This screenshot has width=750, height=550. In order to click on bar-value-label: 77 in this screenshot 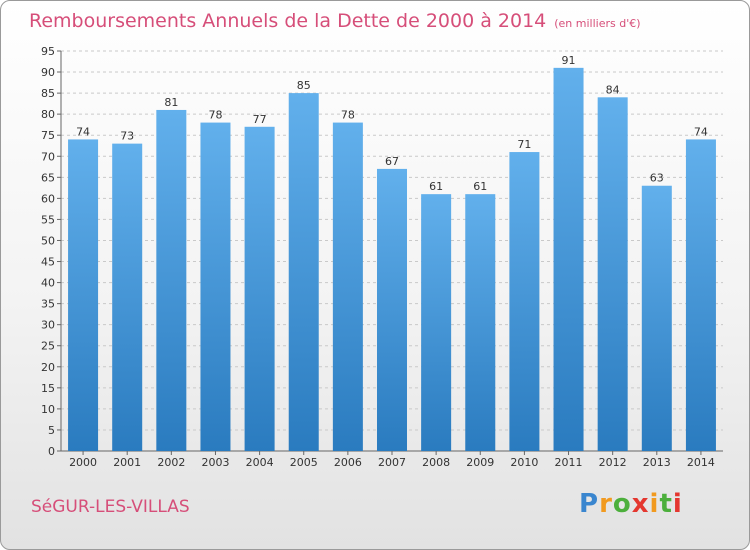, I will do `click(260, 119)`.